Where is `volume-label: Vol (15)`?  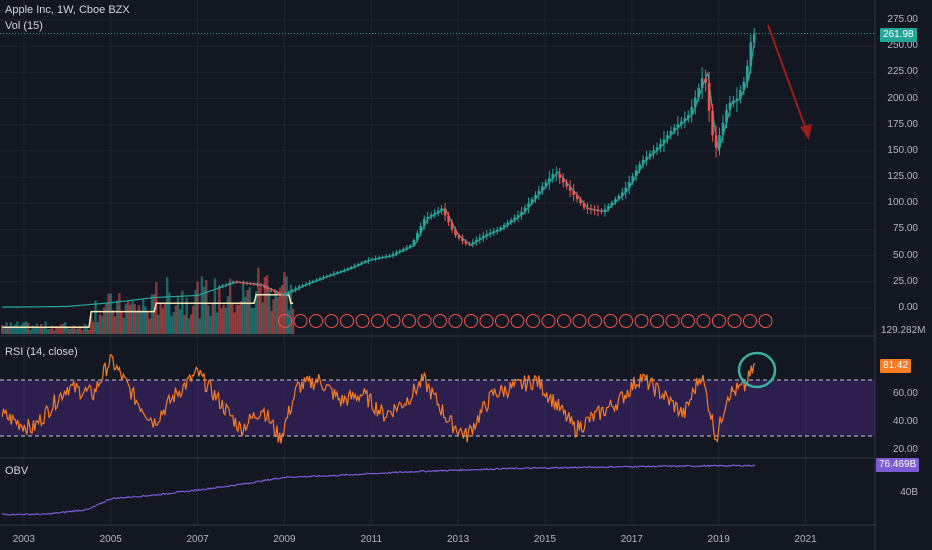
volume-label: Vol (15) is located at coordinates (24, 26).